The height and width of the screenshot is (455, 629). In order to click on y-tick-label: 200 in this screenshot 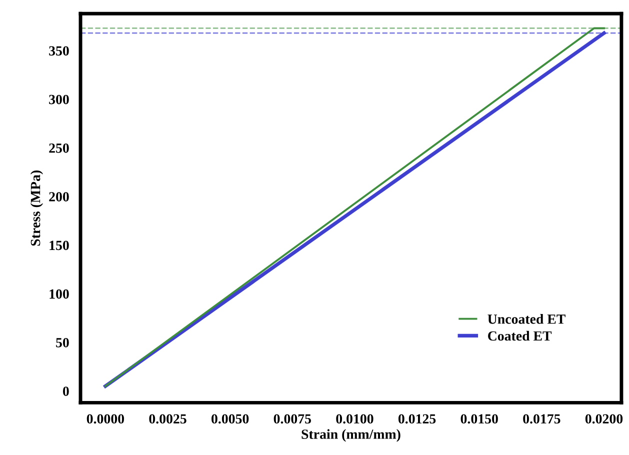, I will do `click(59, 197)`.